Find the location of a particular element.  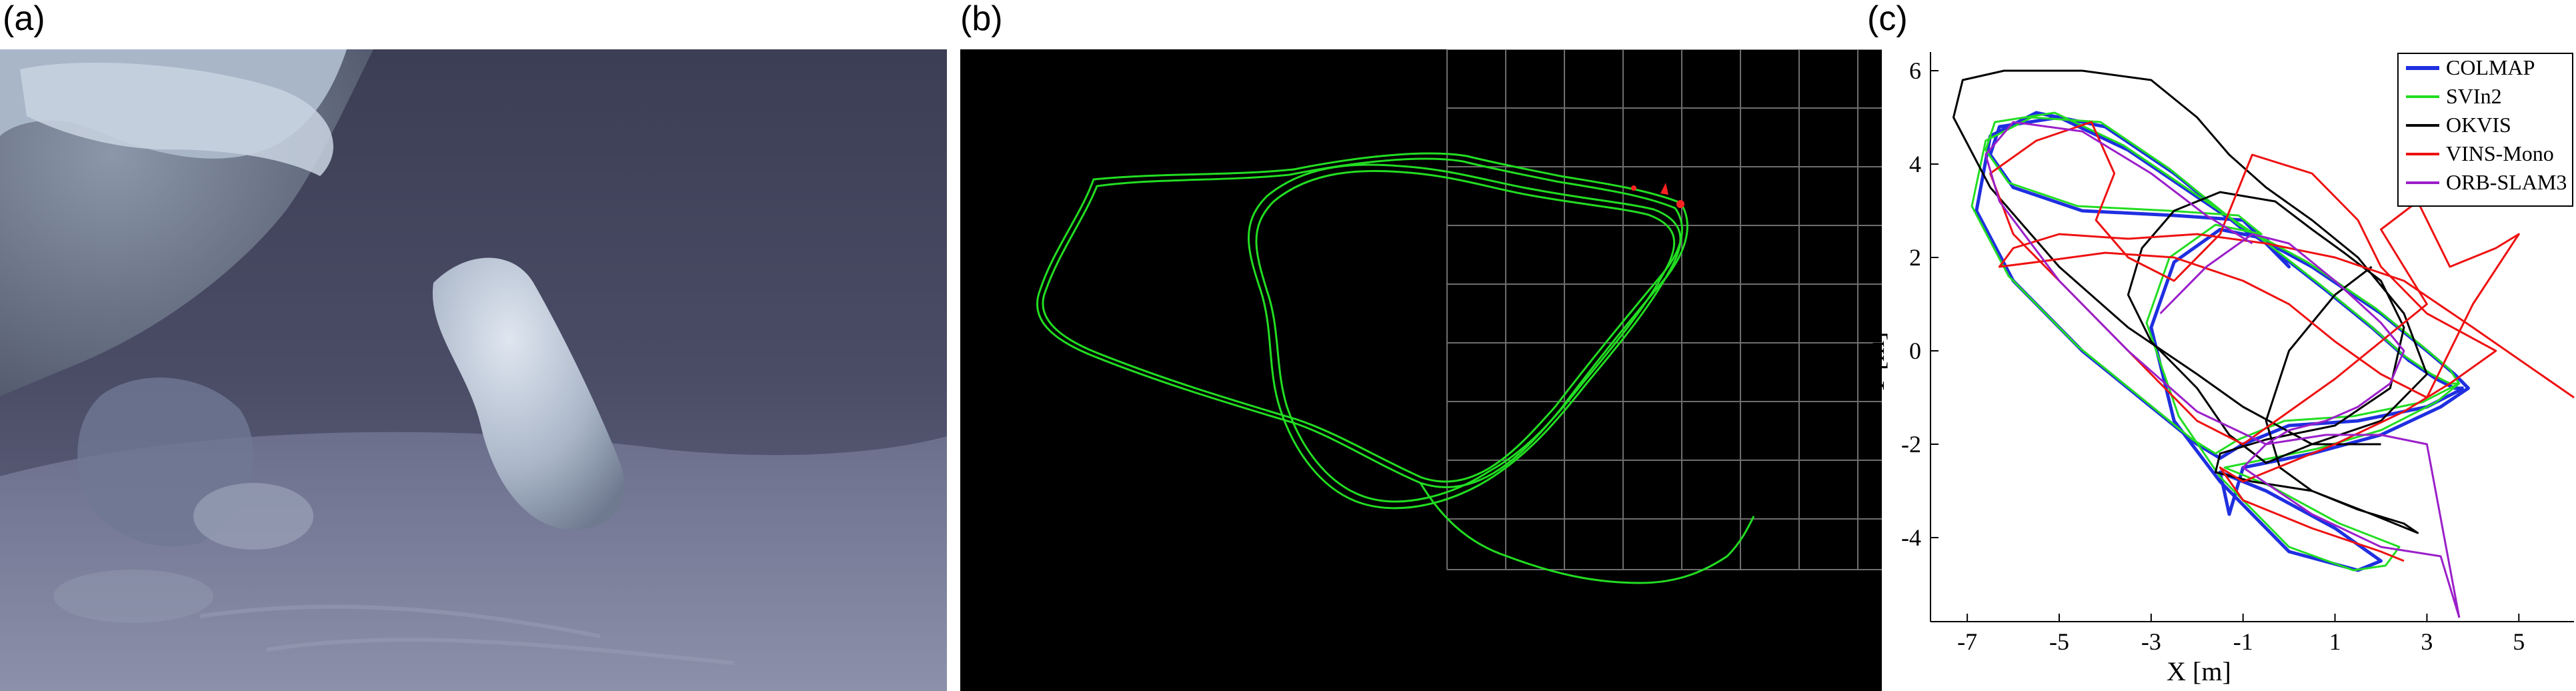

x-tick-label: 3 is located at coordinates (2427, 641).